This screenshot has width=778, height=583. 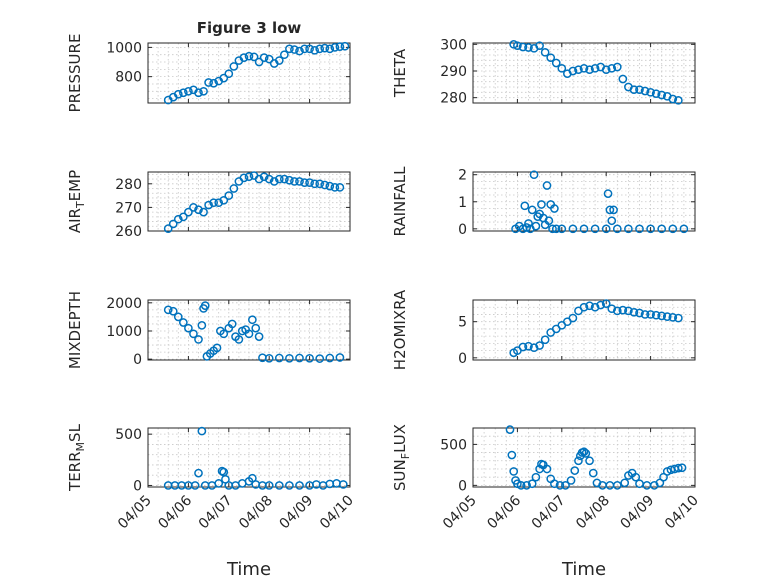 I want to click on y-tick-label: 1, so click(x=462, y=203).